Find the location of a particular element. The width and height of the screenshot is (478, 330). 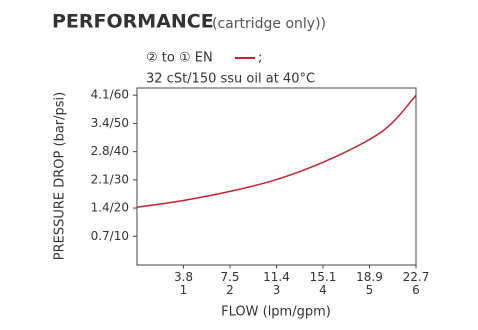

chart-subtitle: (cartridge only)) is located at coordinates (269, 24).